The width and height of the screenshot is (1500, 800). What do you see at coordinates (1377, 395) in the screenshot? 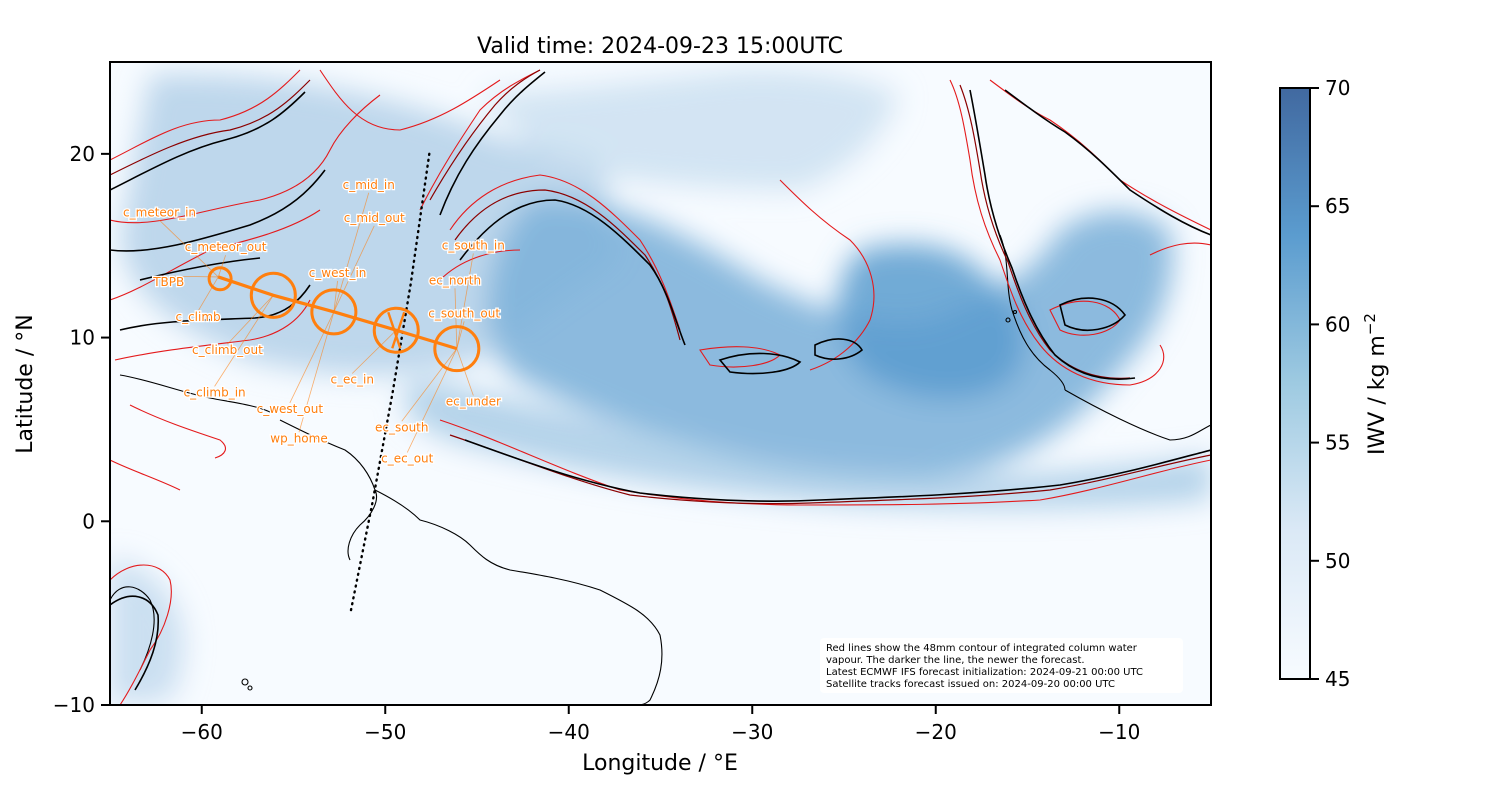
I see `colorbar-label-text: IWV / kg m` at bounding box center [1377, 395].